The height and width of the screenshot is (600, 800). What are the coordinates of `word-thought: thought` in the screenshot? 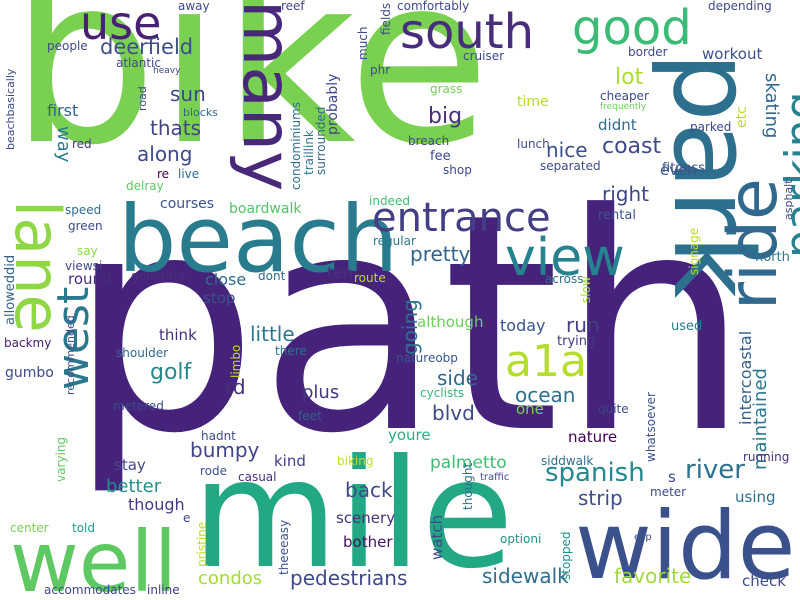 It's located at (468, 486).